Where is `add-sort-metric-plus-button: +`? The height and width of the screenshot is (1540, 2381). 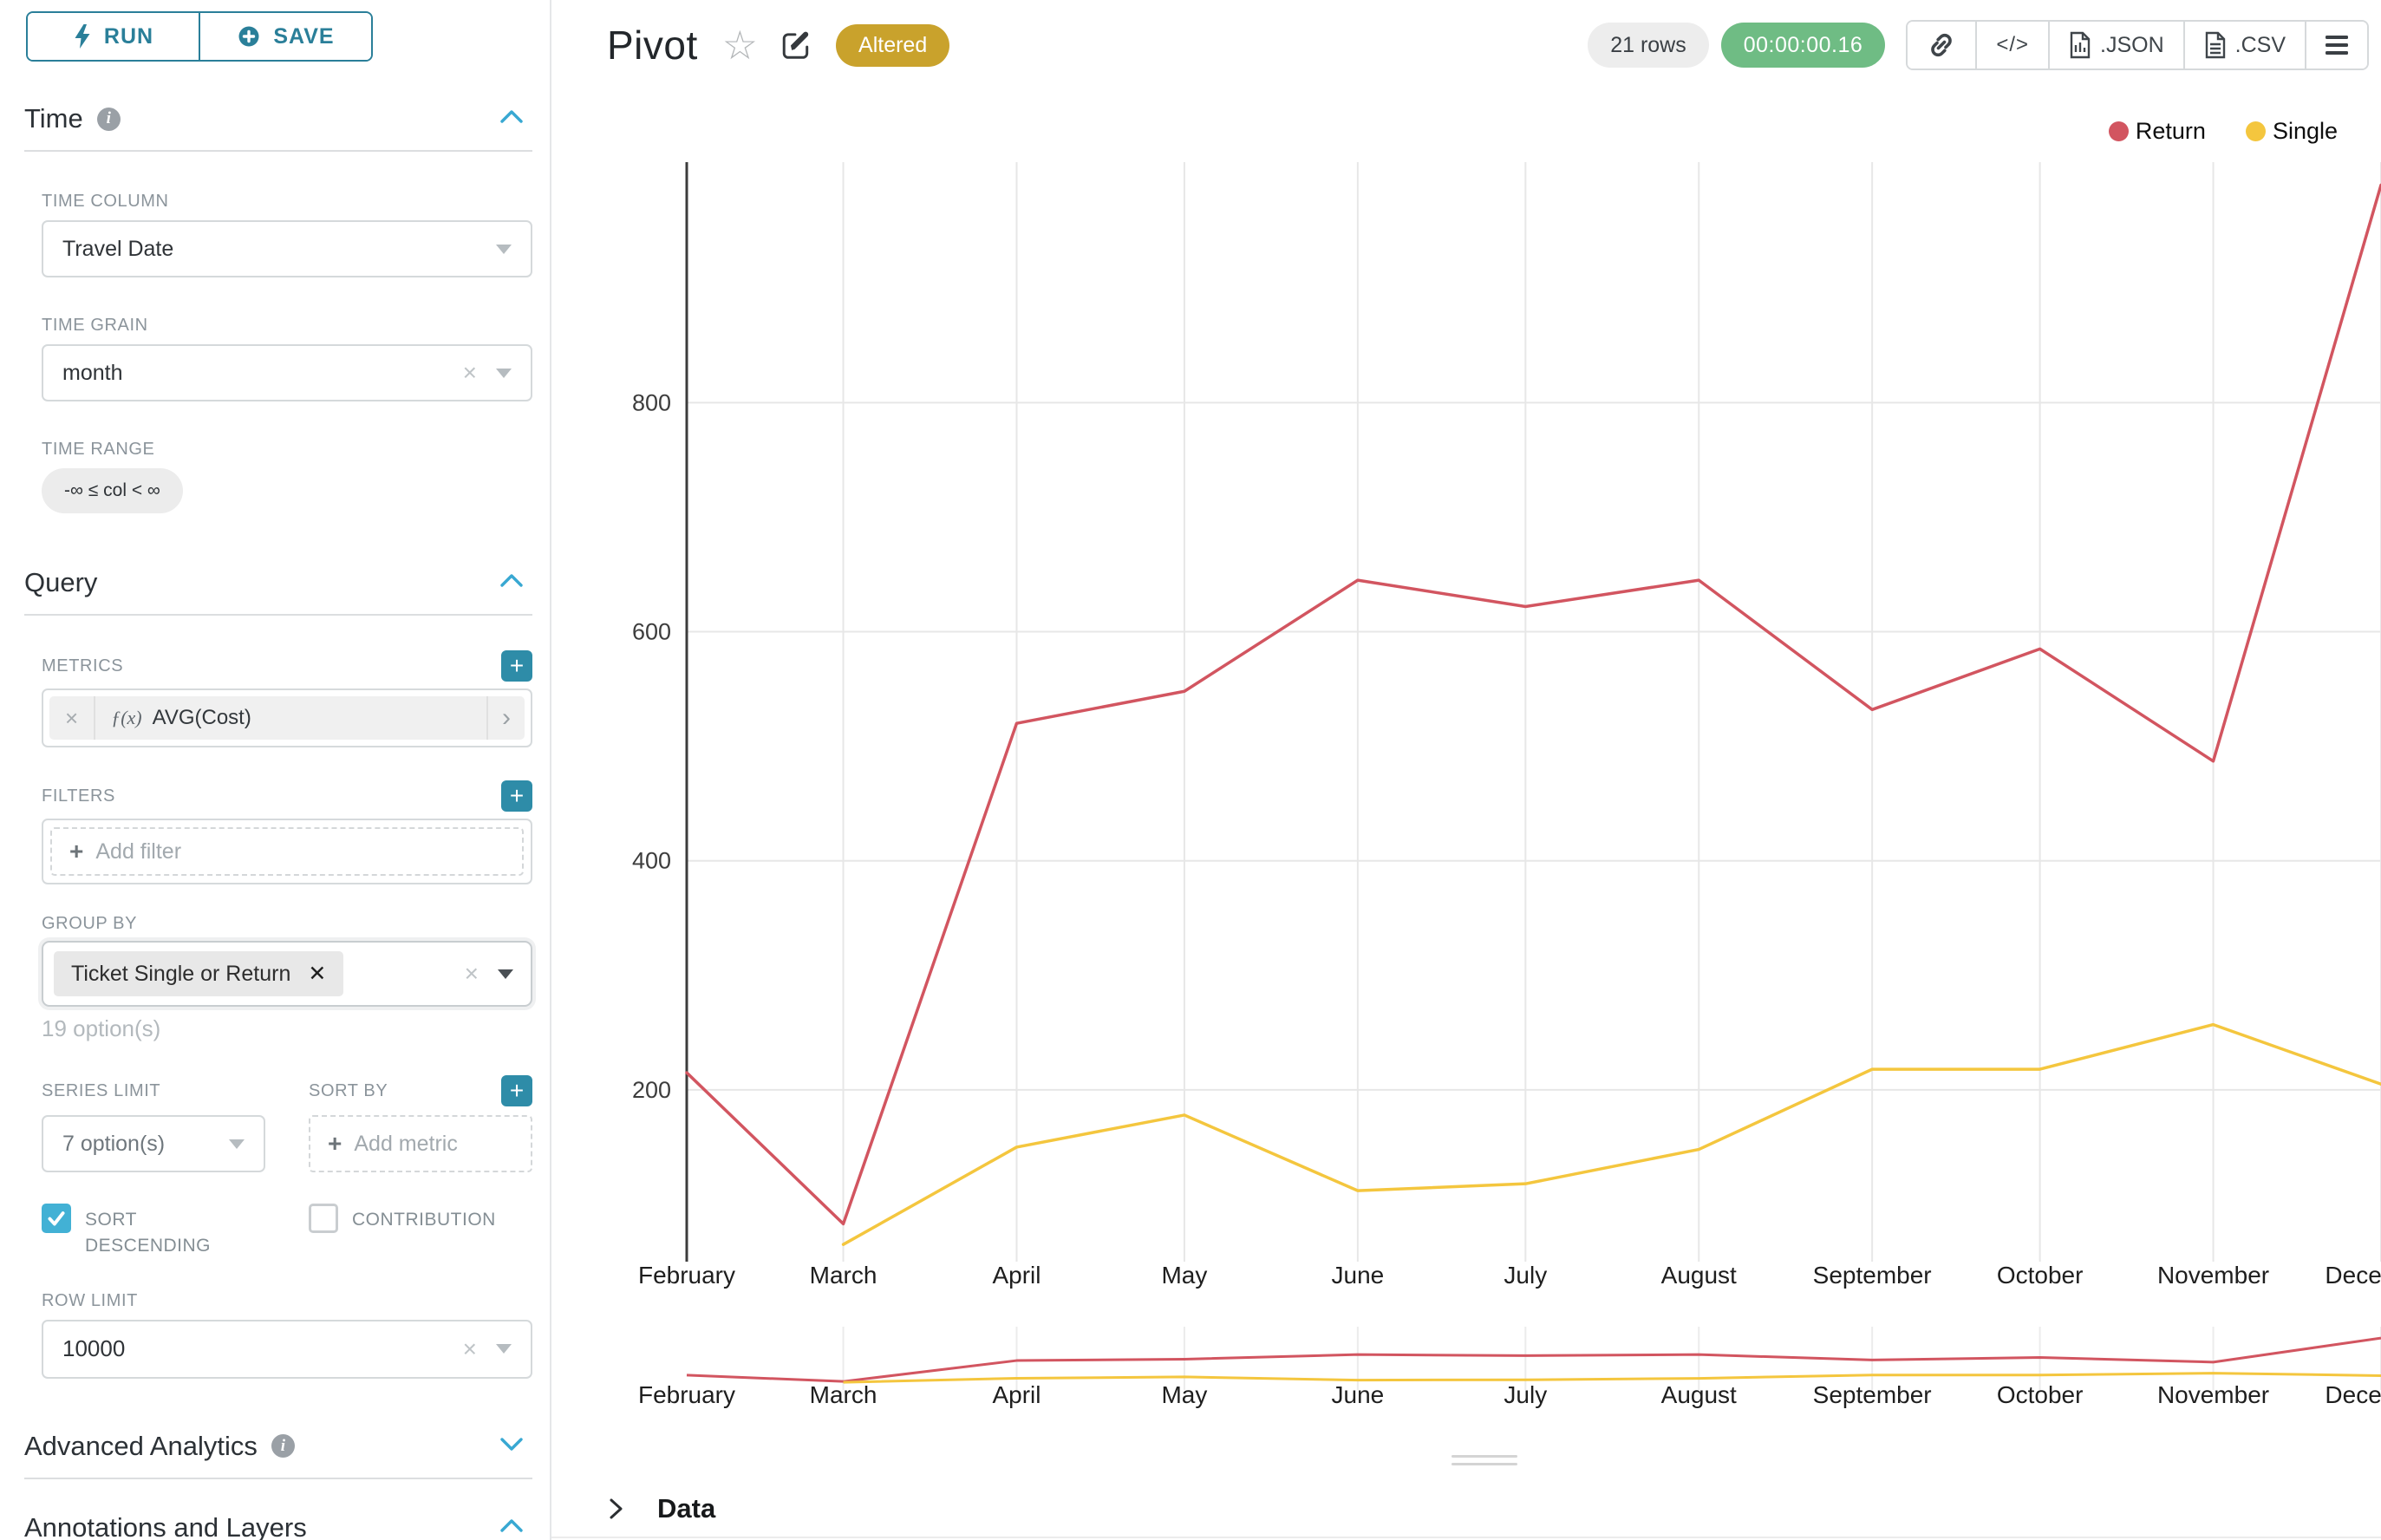 add-sort-metric-plus-button: + is located at coordinates (517, 1090).